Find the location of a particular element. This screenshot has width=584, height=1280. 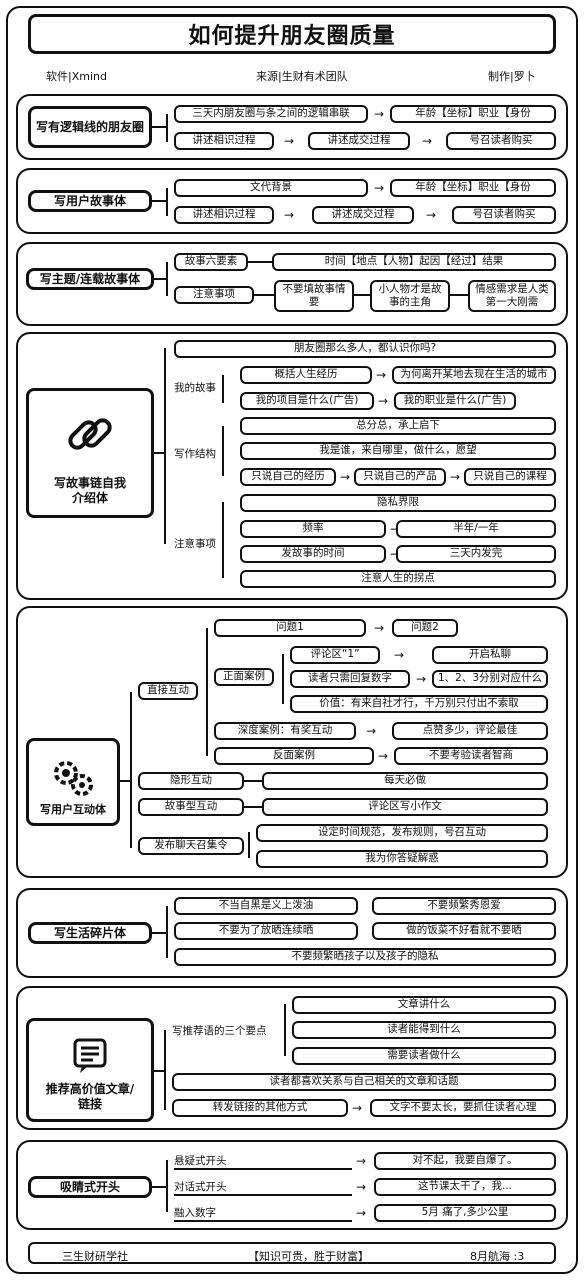

s5-b1b: 正面案例 is located at coordinates (244, 677).